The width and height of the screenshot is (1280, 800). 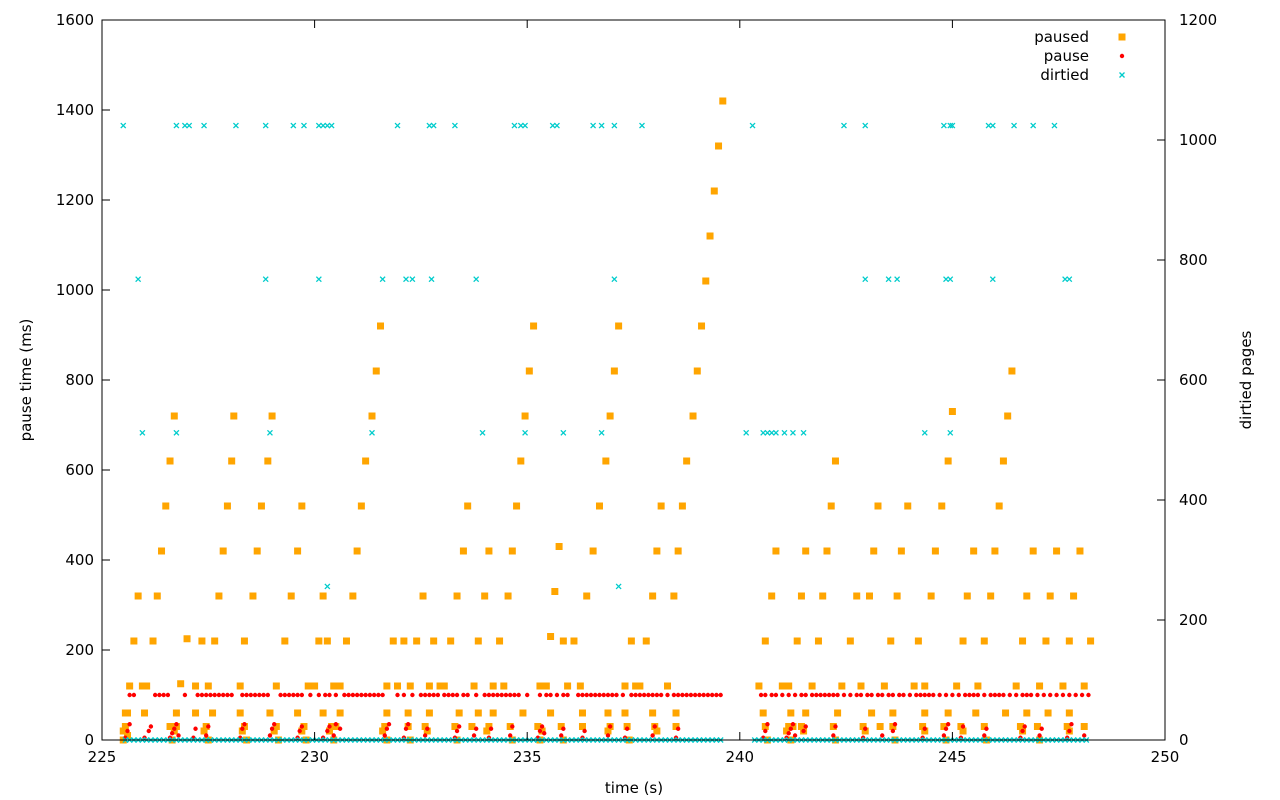 What do you see at coordinates (79, 470) in the screenshot?
I see `y-tick-label: 600` at bounding box center [79, 470].